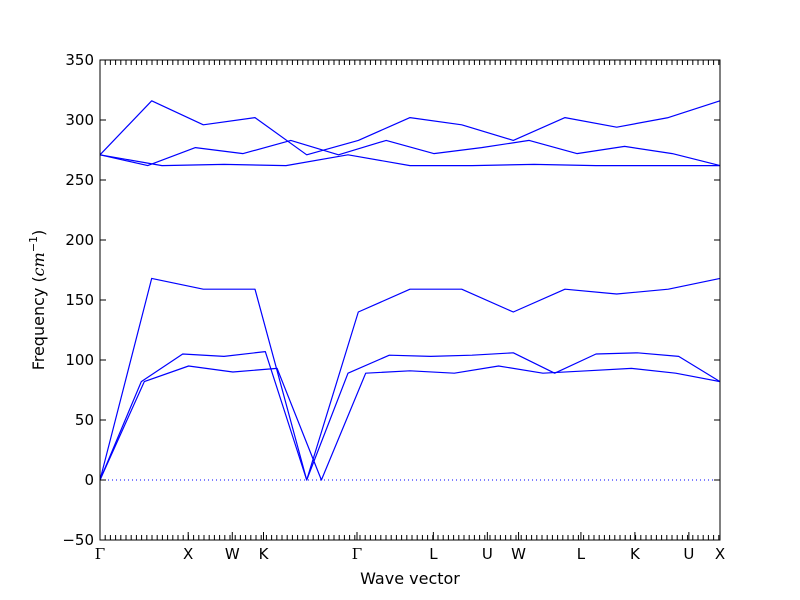 This screenshot has height=600, width=800. I want to click on y-tick-label: 350, so click(79, 60).